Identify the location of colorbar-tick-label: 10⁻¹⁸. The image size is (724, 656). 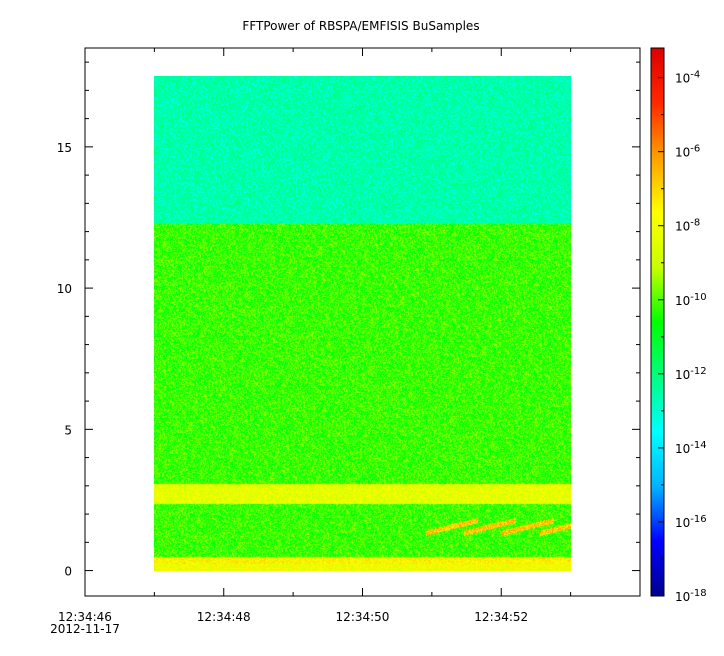
(691, 596).